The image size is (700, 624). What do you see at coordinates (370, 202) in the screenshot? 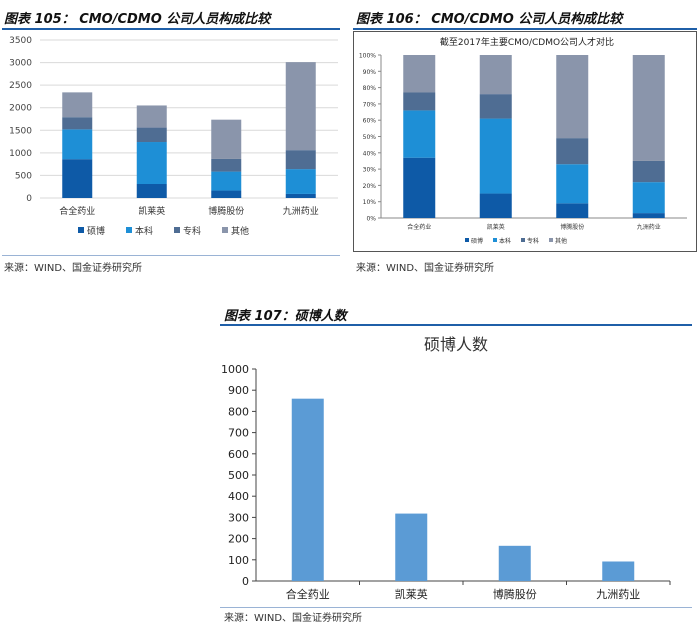
I see `y-tick-label: 10%` at bounding box center [370, 202].